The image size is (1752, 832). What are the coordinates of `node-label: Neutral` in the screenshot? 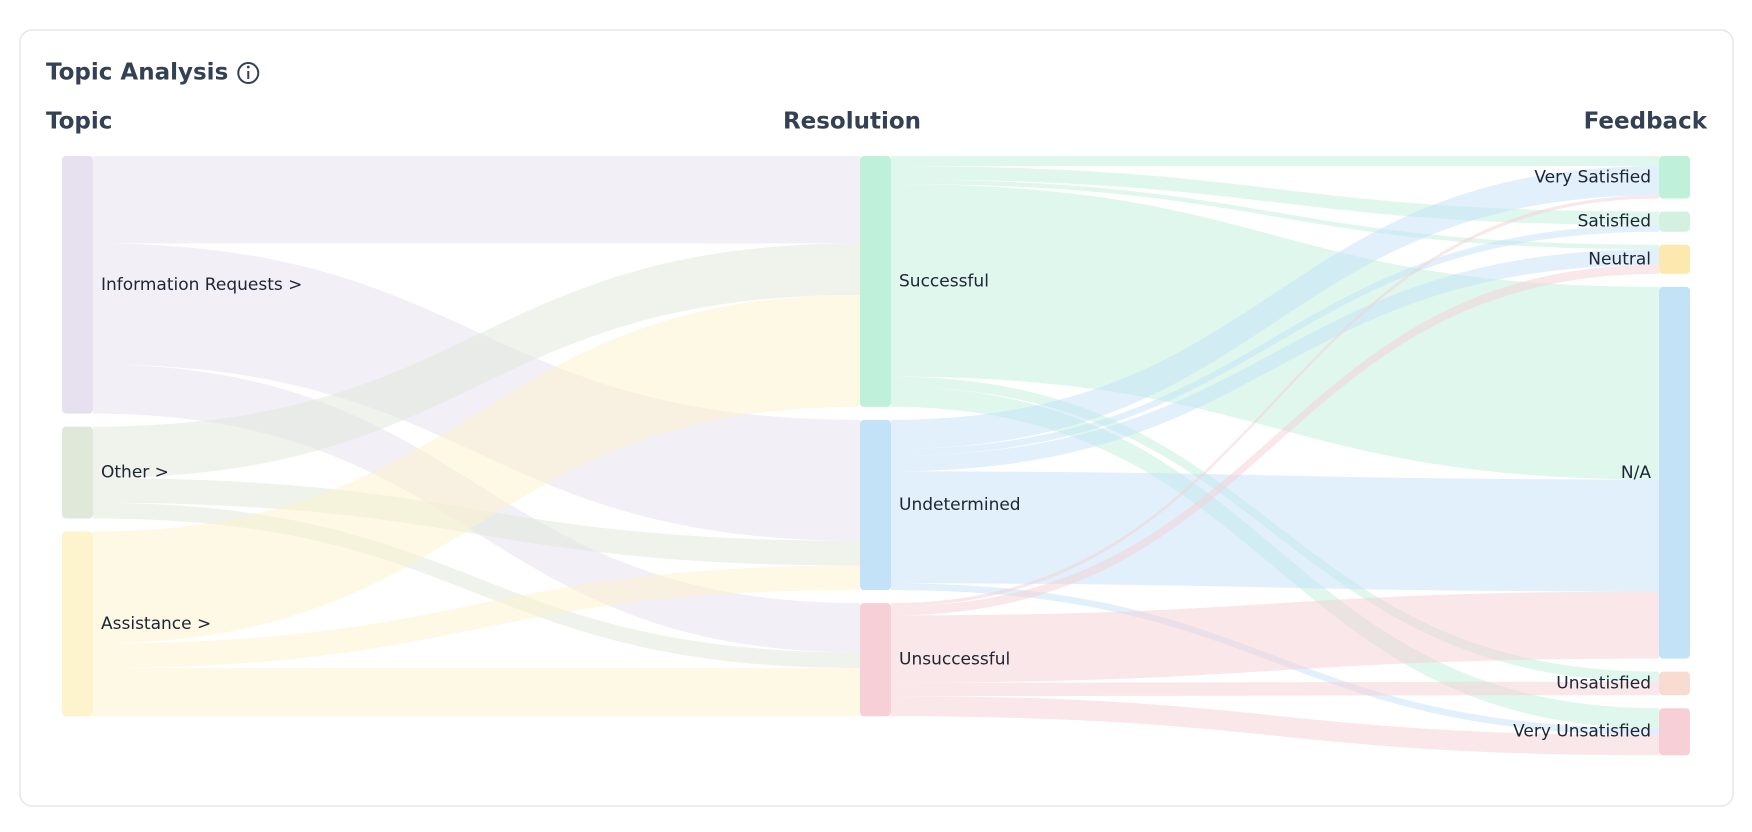 It's located at (1619, 259).